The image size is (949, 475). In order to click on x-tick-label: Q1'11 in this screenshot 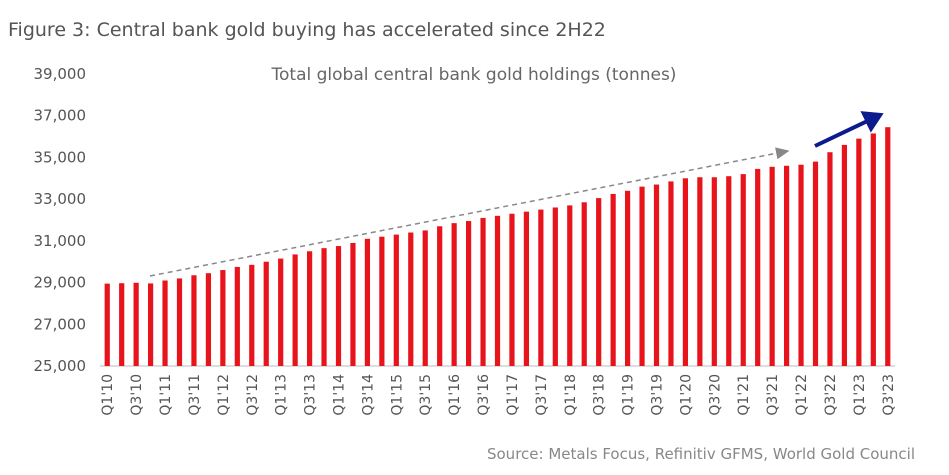, I will do `click(166, 395)`.